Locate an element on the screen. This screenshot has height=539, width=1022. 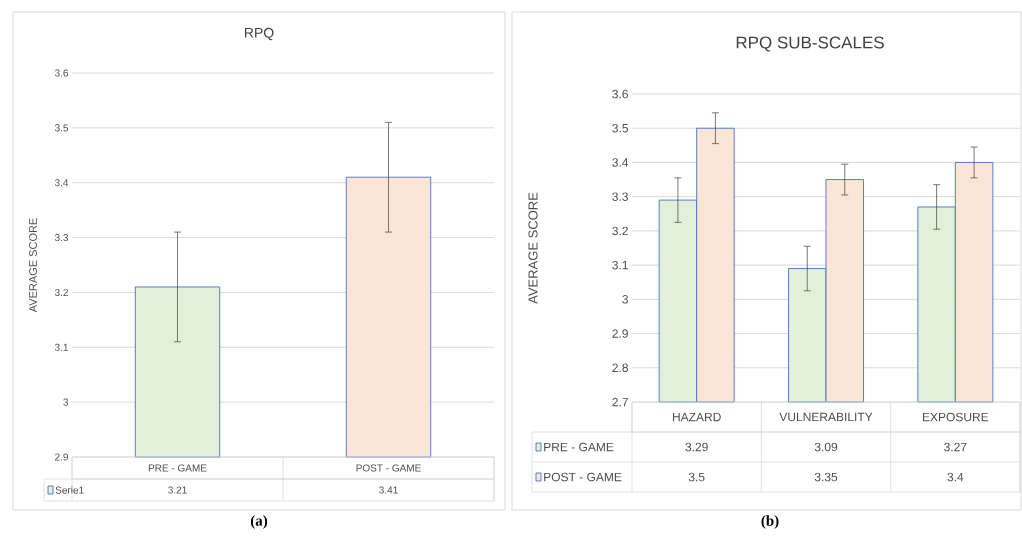
legend-label: POST - GAME is located at coordinates (583, 477).